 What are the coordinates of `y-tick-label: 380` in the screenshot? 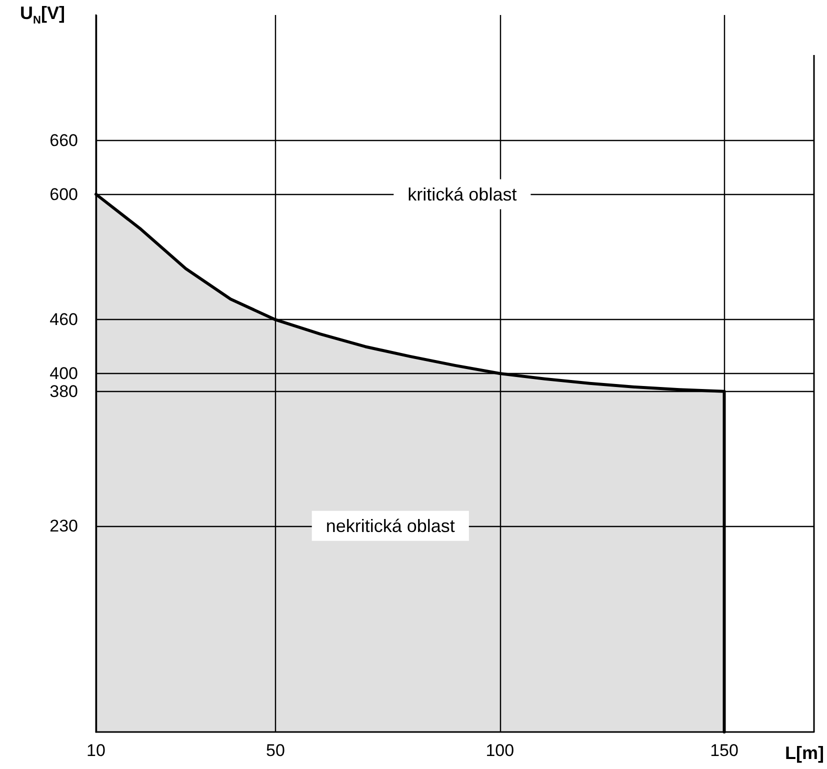 It's located at (64, 391).